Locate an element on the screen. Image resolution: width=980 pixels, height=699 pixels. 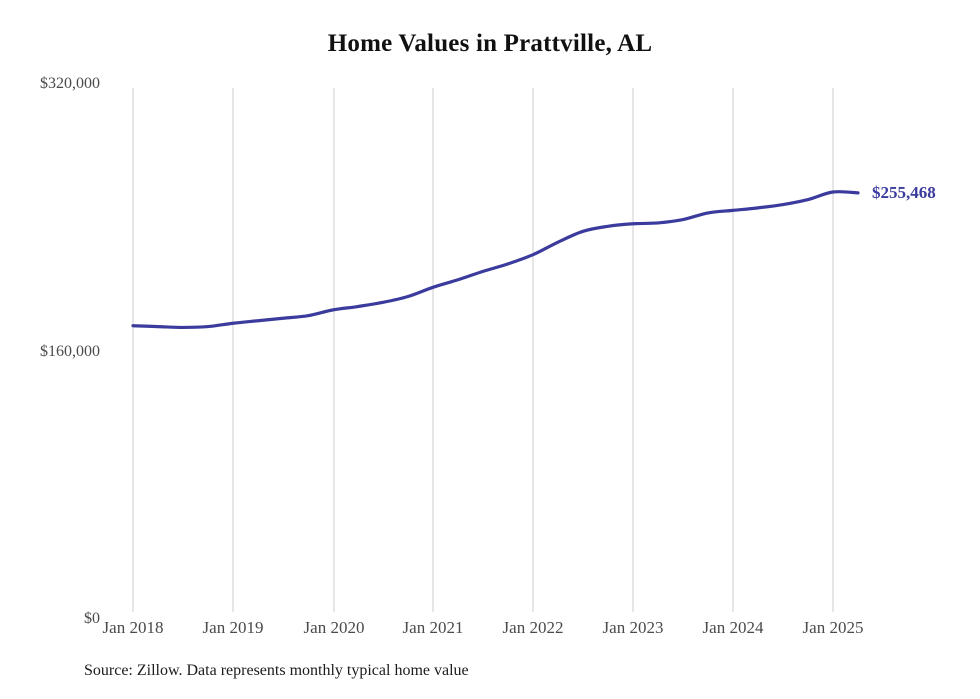
y-axis-tick-label: $320,000 is located at coordinates (70, 83).